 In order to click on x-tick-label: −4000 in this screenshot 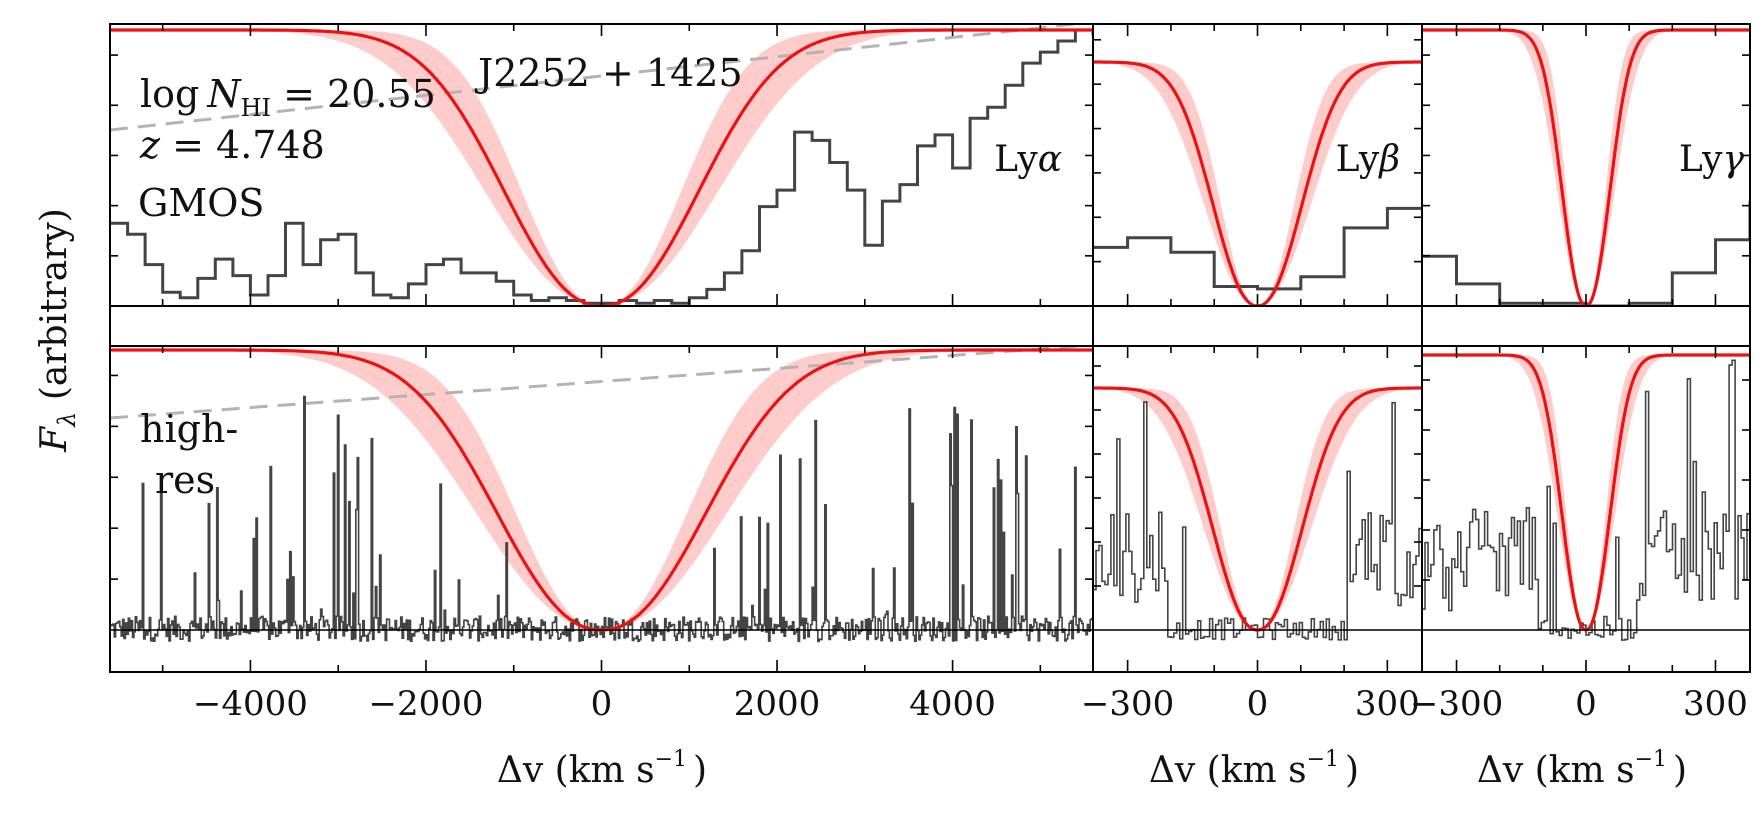, I will do `click(250, 704)`.